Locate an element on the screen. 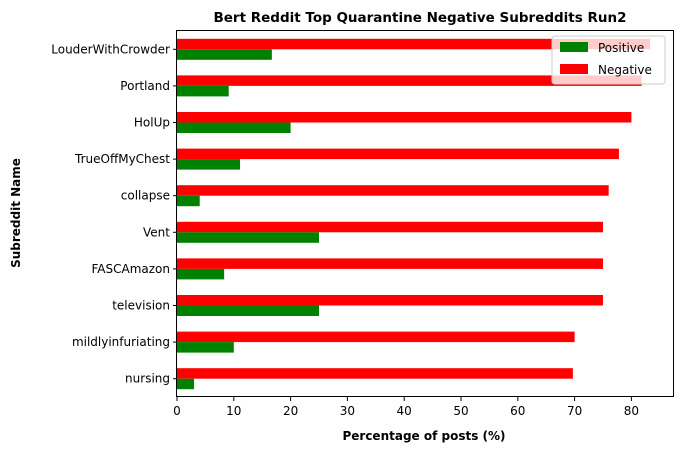 Image resolution: width=689 pixels, height=453 pixels. bar-negative-Vent is located at coordinates (390, 227).